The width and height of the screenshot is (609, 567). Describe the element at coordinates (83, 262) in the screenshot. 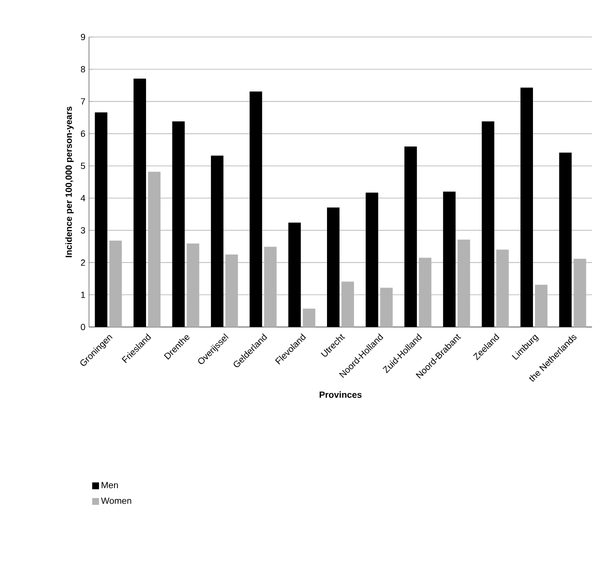

I see `y-tick-label: 2` at that location.